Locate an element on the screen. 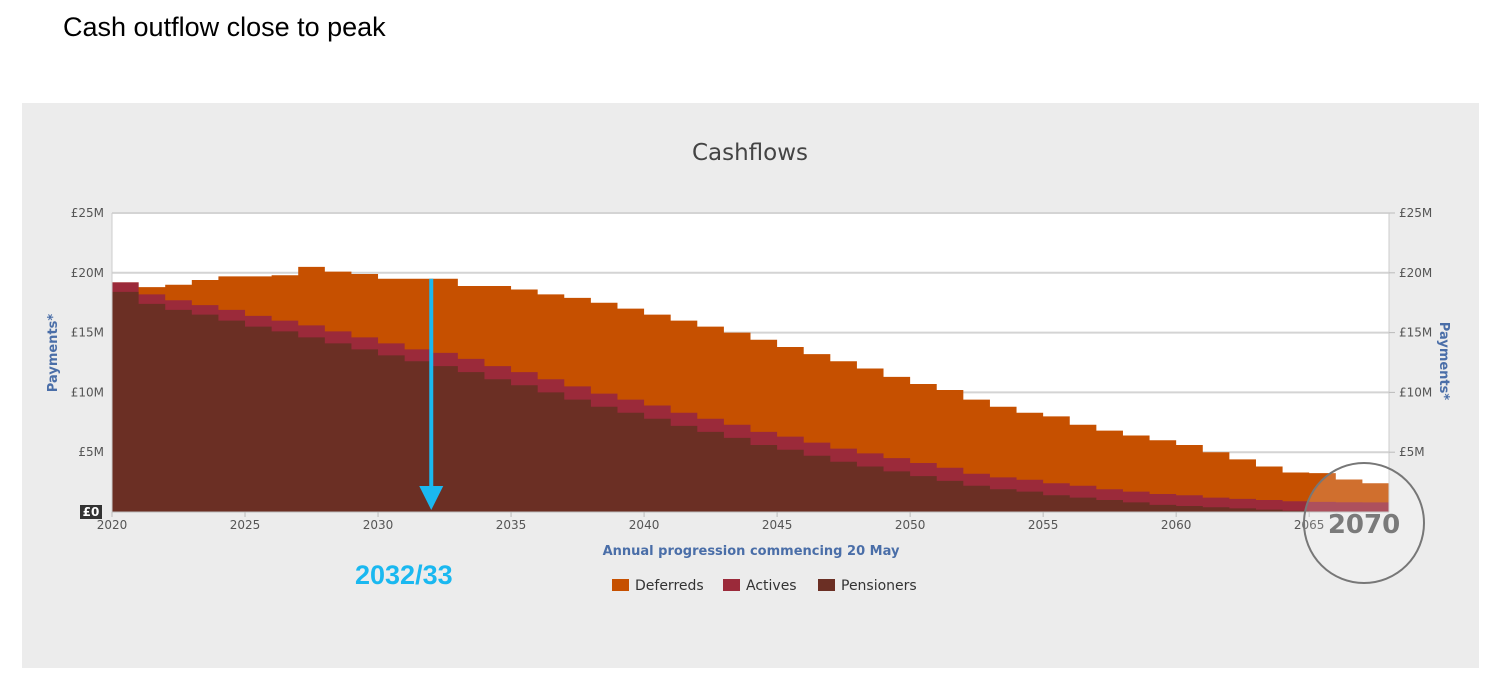 The image size is (1501, 688). legend-swatch-actives is located at coordinates (731, 585).